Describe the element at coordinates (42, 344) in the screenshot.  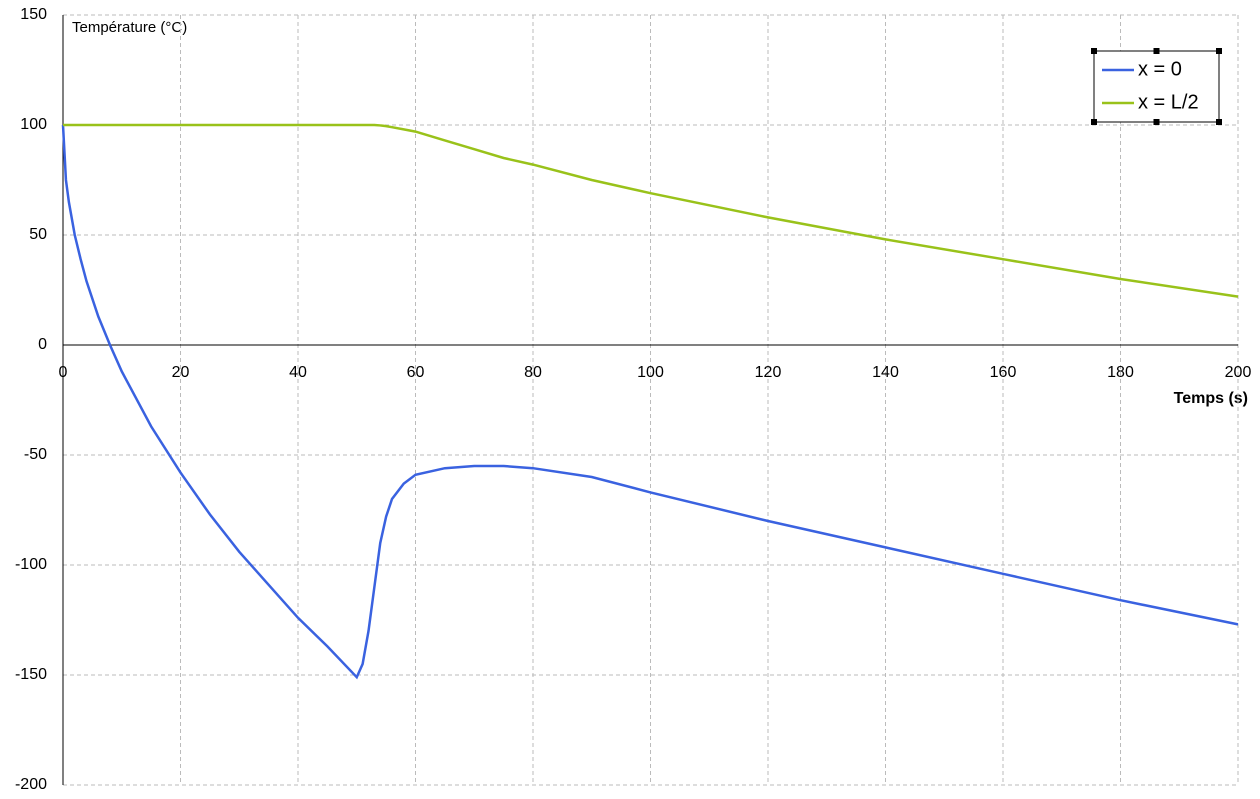
I see `y-tick-label: 0` at that location.